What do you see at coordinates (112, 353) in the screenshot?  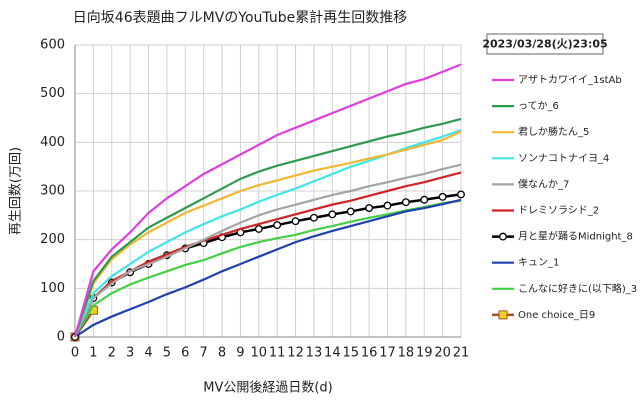 I see `x-tick-label: 2` at bounding box center [112, 353].